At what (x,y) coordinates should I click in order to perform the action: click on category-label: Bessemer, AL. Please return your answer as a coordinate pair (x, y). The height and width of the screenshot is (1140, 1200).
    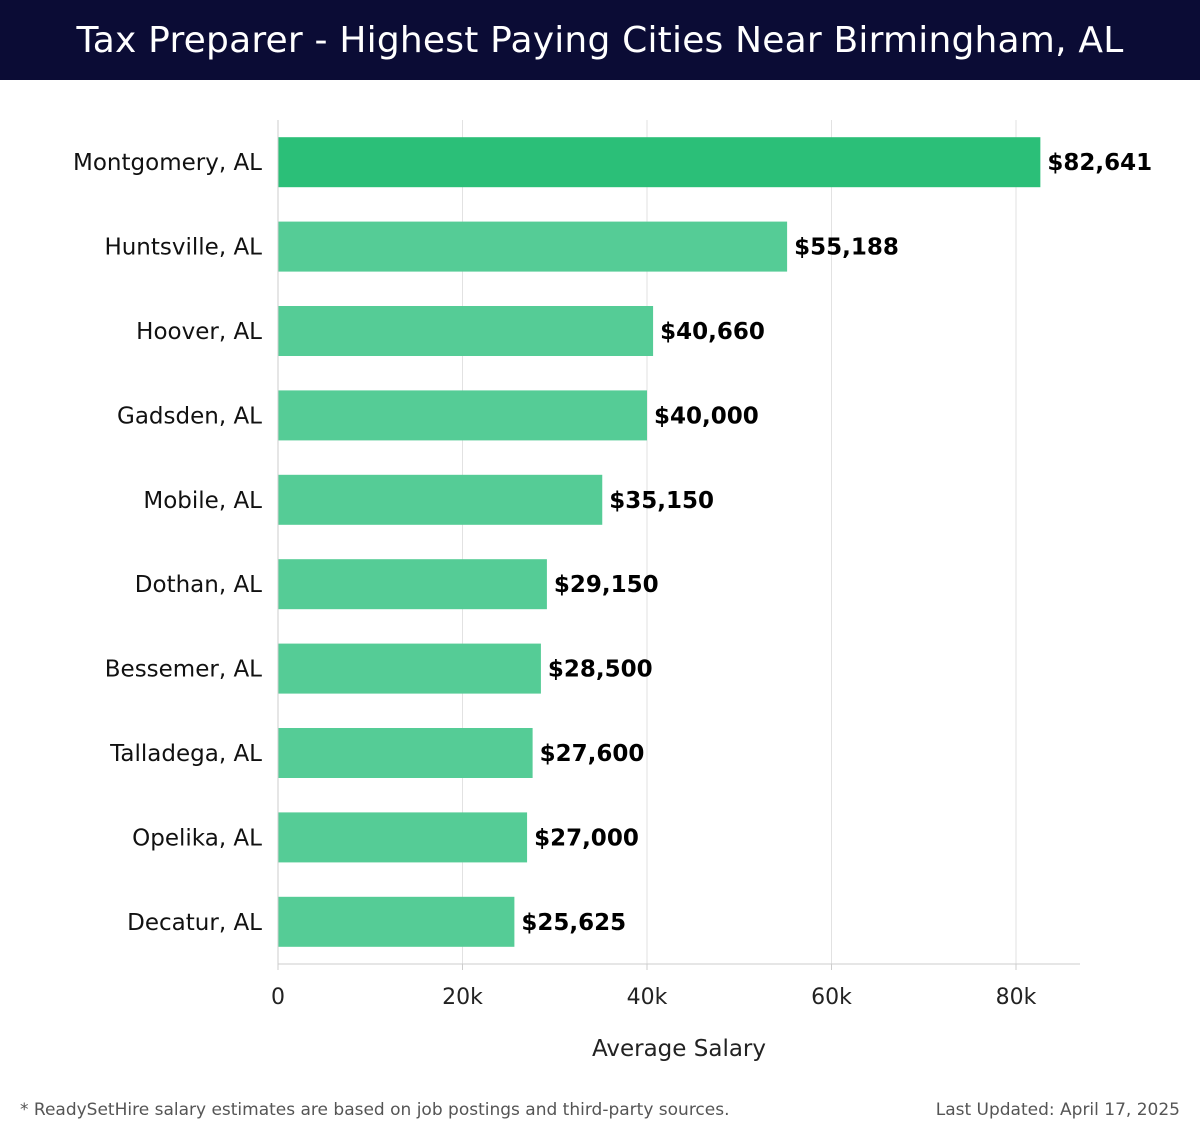
    Looking at the image, I should click on (183, 670).